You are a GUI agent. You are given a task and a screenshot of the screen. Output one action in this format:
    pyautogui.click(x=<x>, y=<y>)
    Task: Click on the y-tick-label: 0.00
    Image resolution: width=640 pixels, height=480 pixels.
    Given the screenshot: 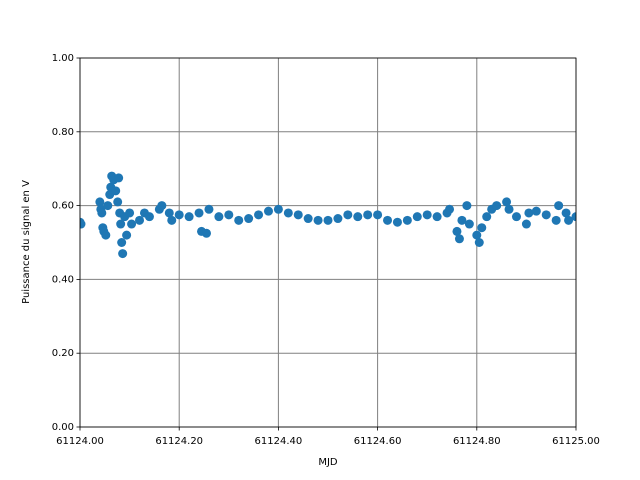 What is the action you would take?
    pyautogui.click(x=63, y=427)
    